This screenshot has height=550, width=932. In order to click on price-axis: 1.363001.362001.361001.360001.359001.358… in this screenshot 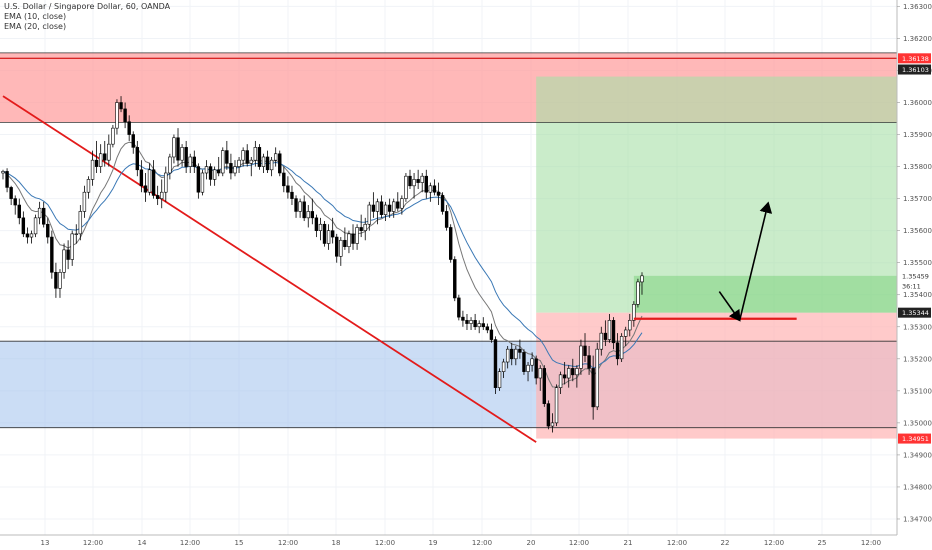, I will do `click(914, 275)`.